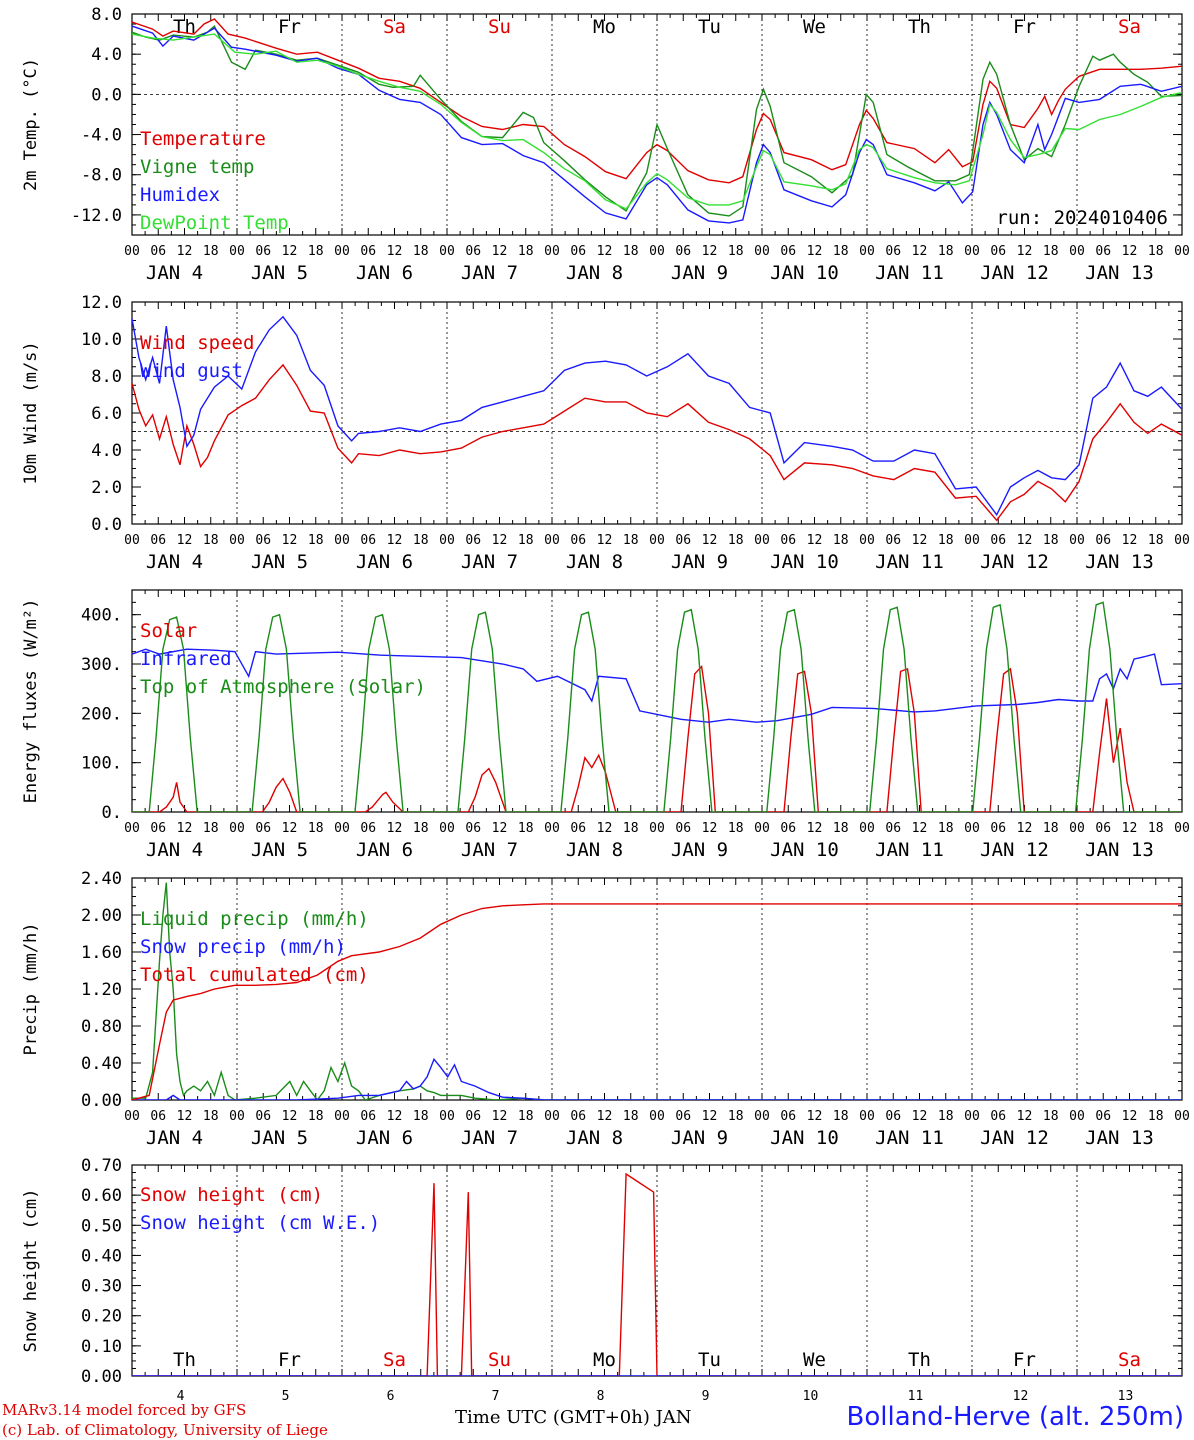 The width and height of the screenshot is (1194, 1440). Describe the element at coordinates (181, 1396) in the screenshot. I see `day-number-label: 4` at that location.